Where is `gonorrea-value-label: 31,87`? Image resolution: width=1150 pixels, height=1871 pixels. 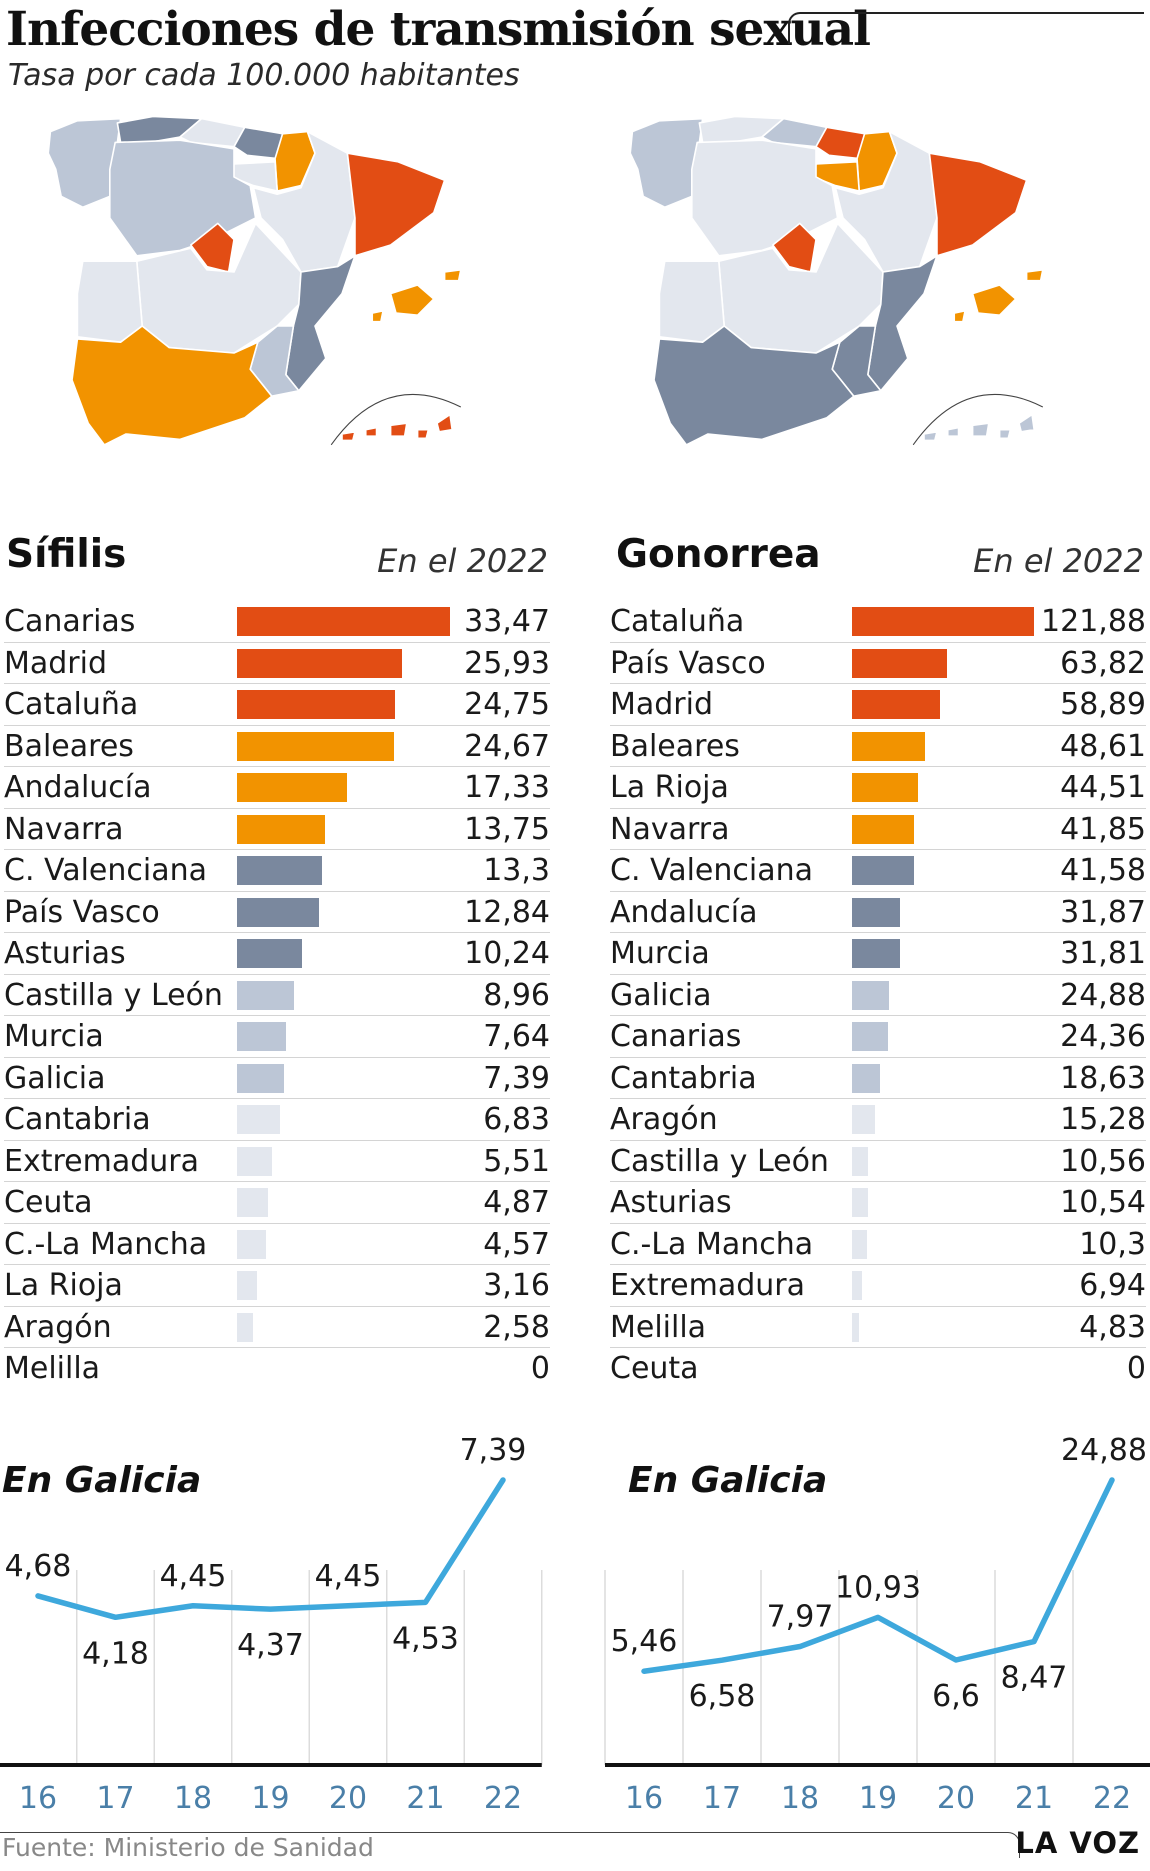
gonorrea-value-label: 31,87 is located at coordinates (1103, 912).